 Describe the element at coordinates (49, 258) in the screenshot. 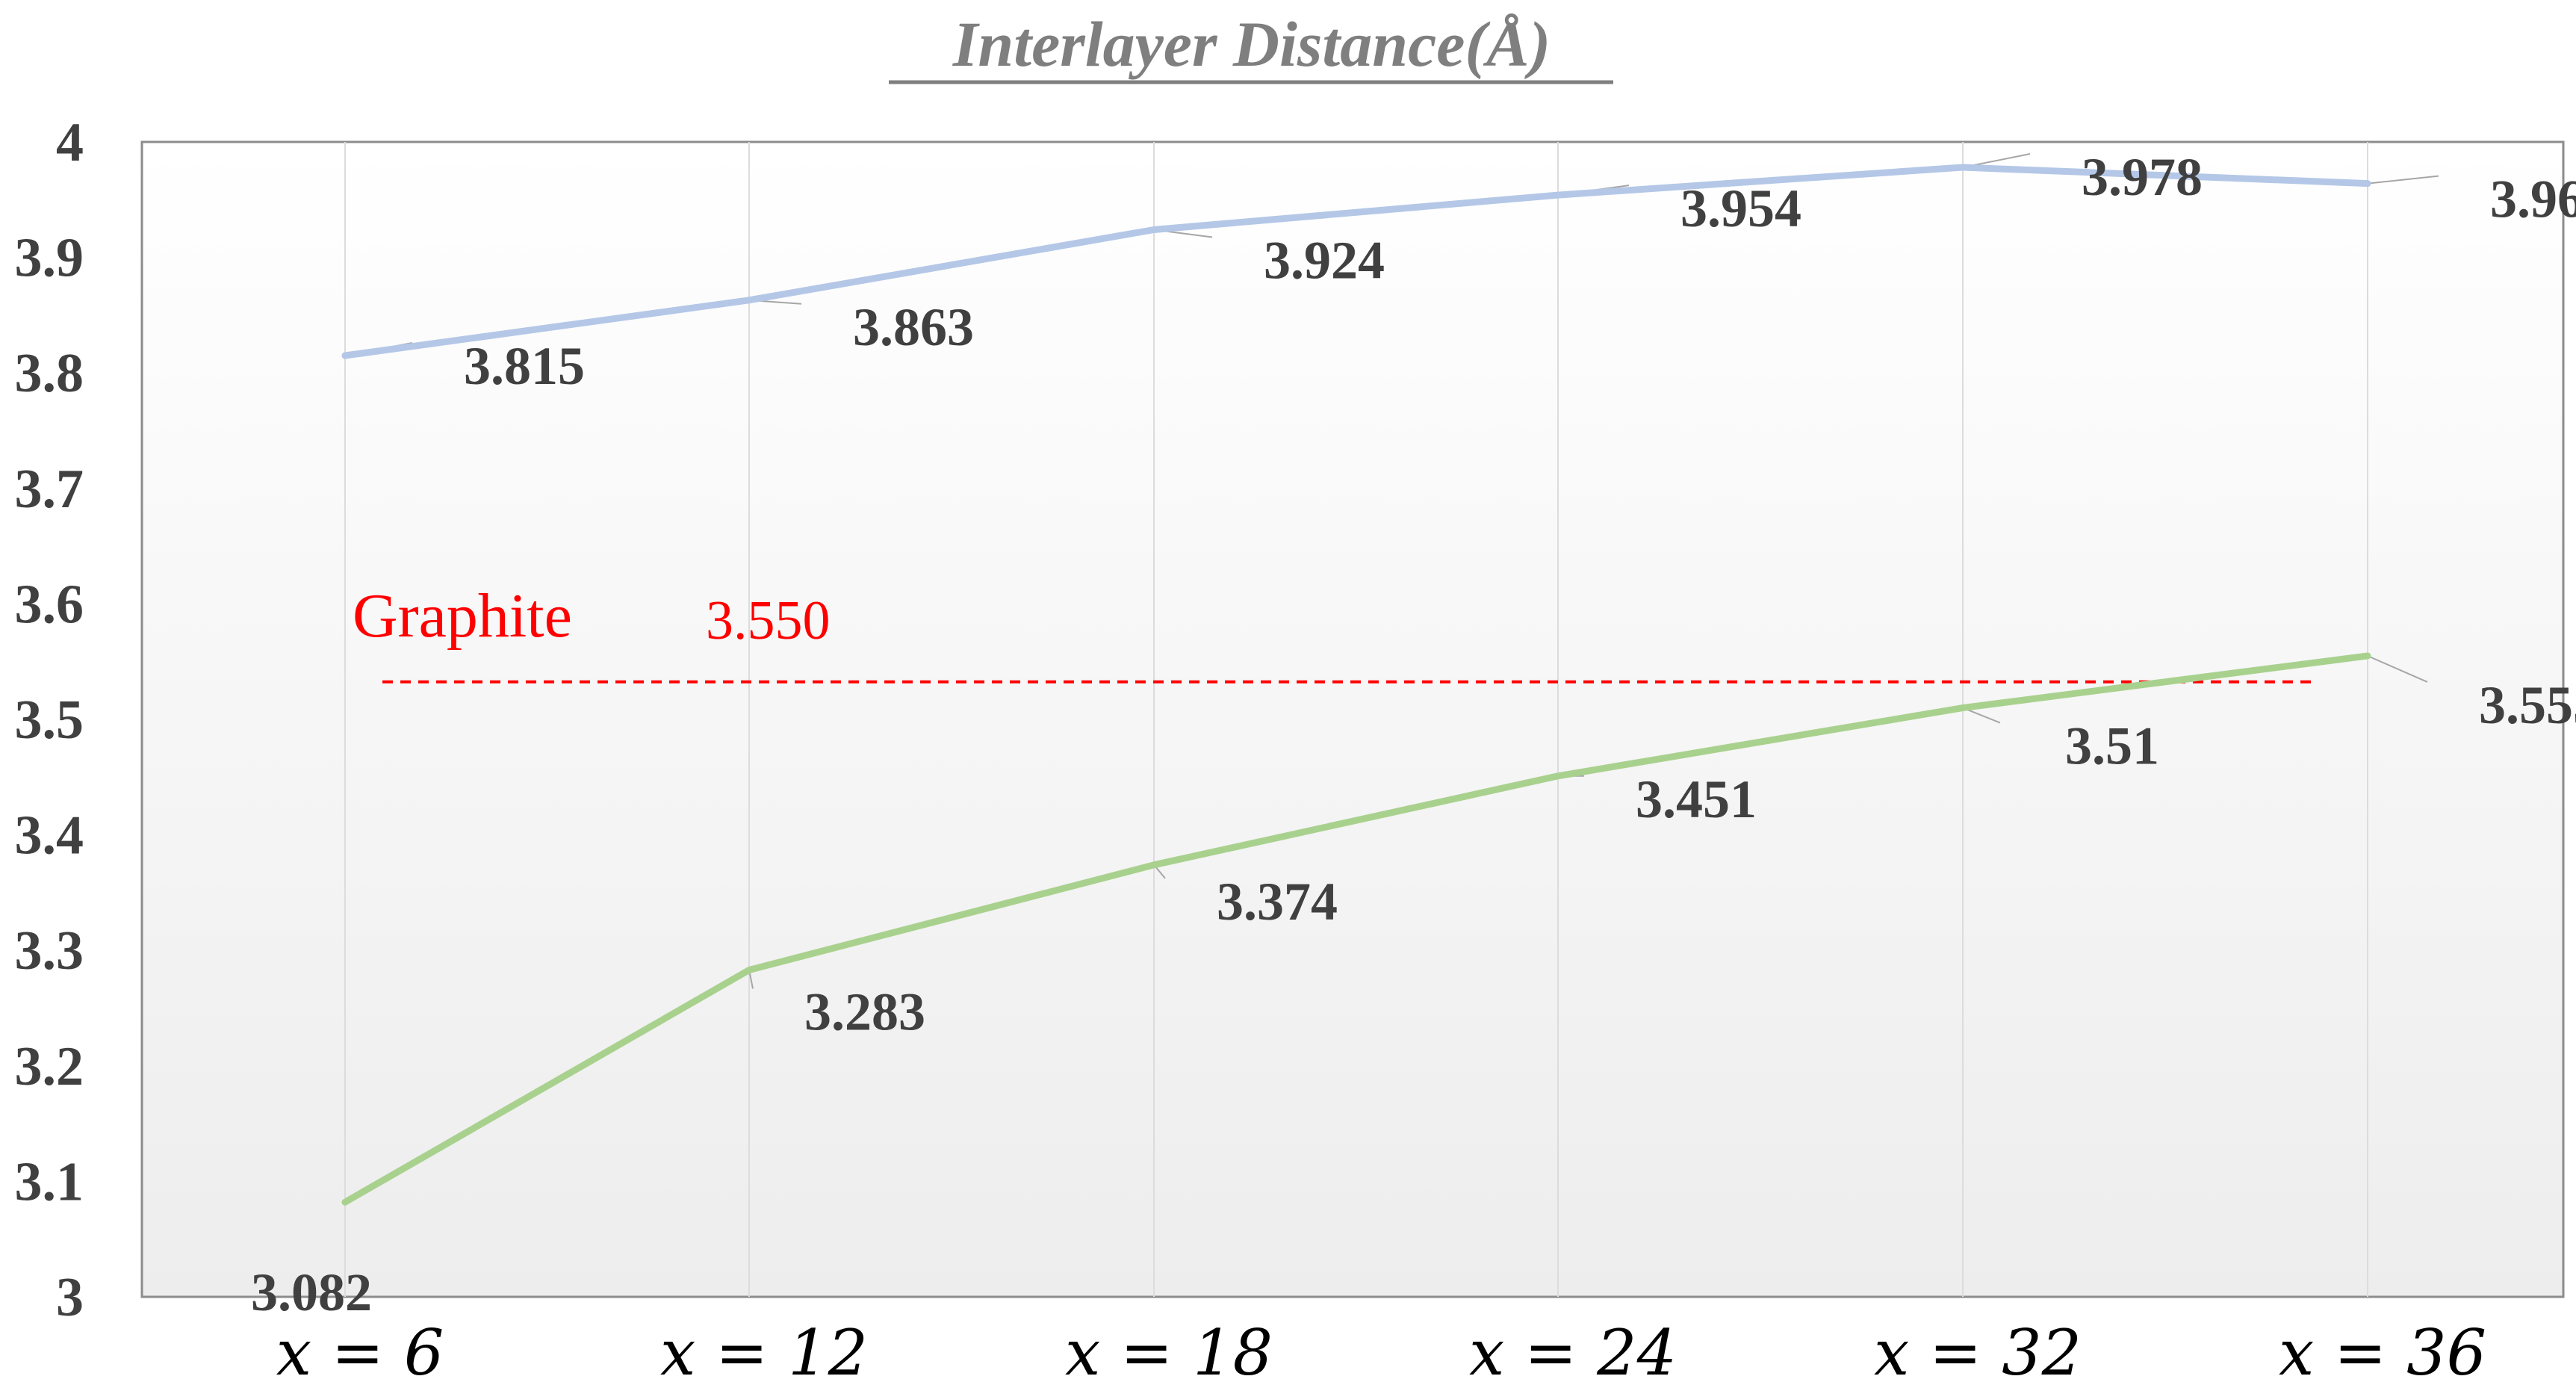

I see `y-tick-label: 3.9` at that location.